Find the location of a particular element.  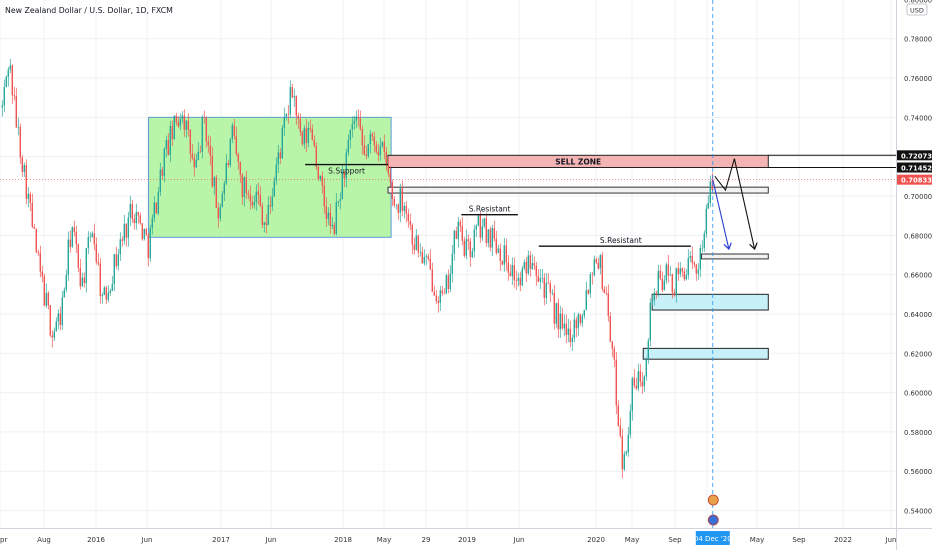

zone-outline is located at coordinates (734, 256).